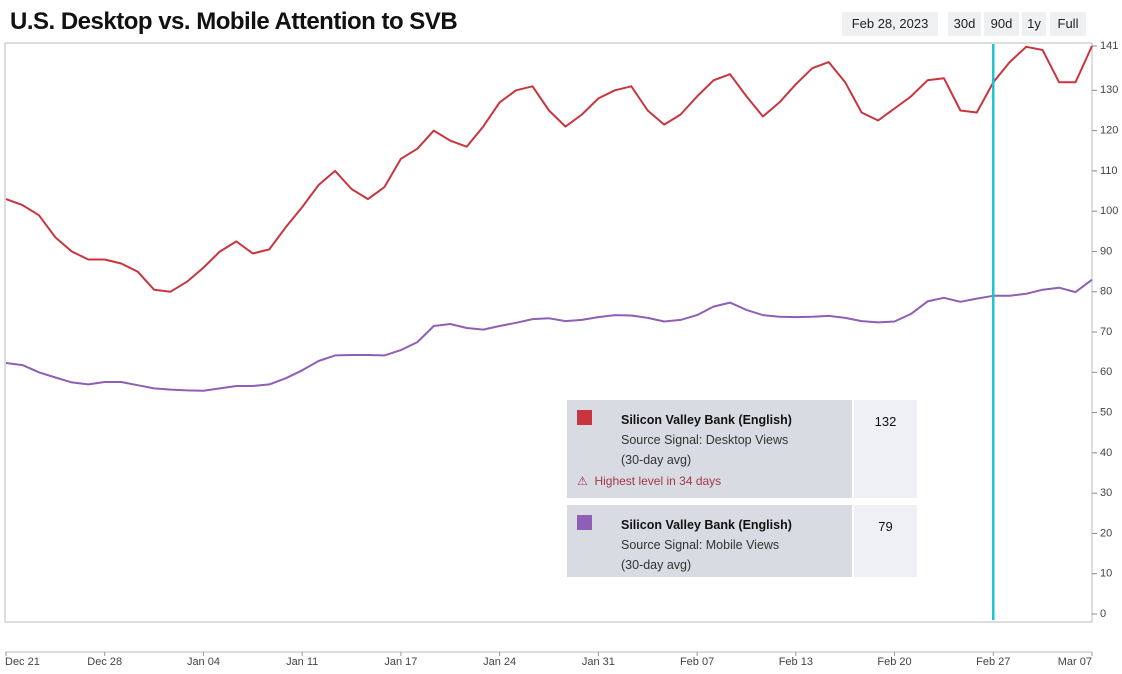  I want to click on range-button: 90d, so click(1001, 24).